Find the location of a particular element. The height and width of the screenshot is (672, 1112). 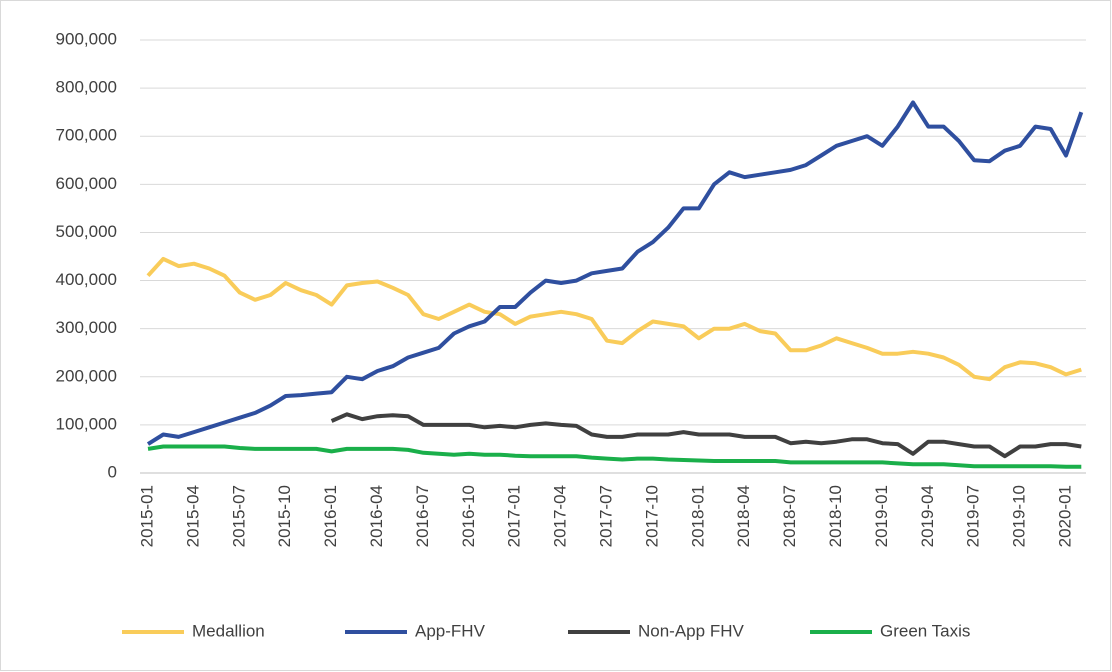

legend-item: Non-App FHV is located at coordinates (656, 630).